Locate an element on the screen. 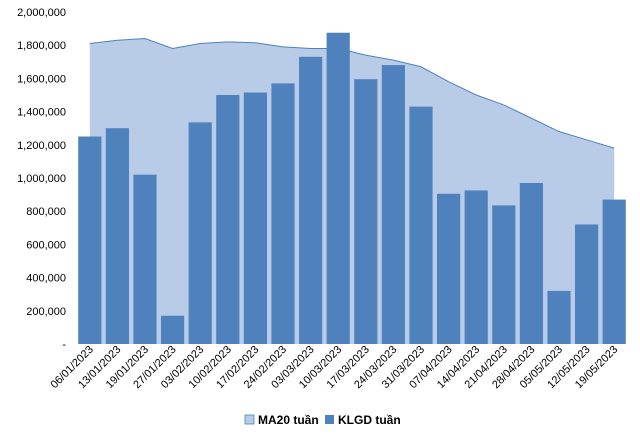  y-tick-label: 1,200,000 is located at coordinates (41, 146).